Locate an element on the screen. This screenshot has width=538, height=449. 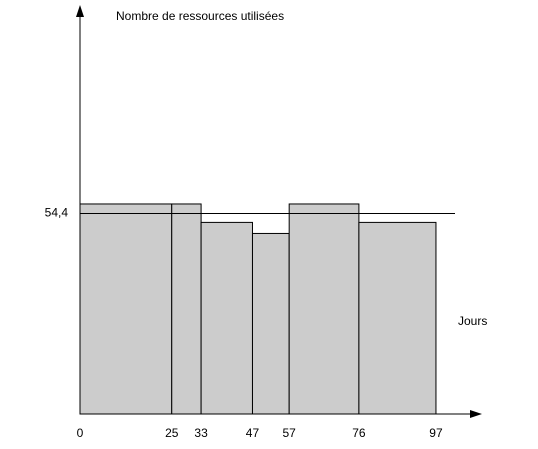
x-axis-label: Jours is located at coordinates (472, 321).